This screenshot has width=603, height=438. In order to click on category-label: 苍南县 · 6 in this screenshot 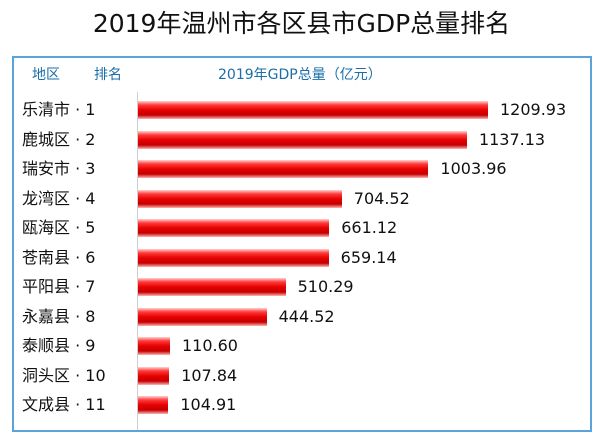, I will do `click(59, 257)`.